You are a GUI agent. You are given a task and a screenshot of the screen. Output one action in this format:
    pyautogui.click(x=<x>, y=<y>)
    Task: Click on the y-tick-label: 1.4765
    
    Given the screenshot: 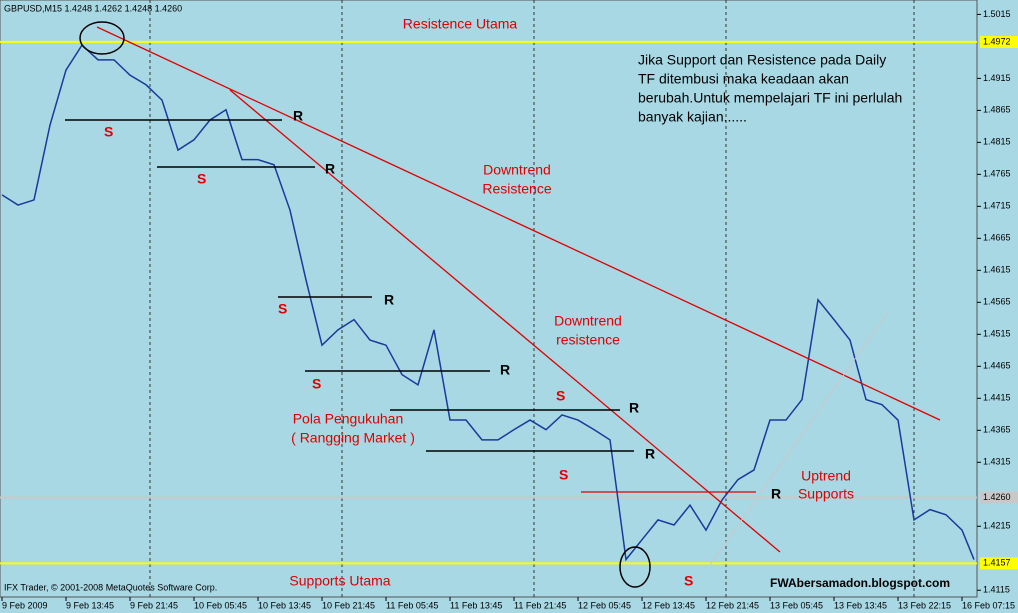 What is the action you would take?
    pyautogui.click(x=997, y=174)
    